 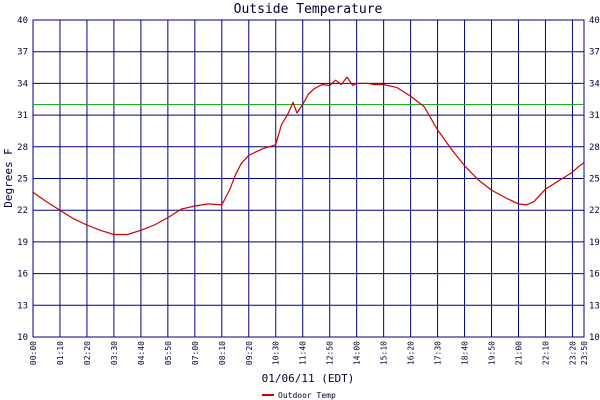 I want to click on y-tick-label-left: 37, so click(x=22, y=53).